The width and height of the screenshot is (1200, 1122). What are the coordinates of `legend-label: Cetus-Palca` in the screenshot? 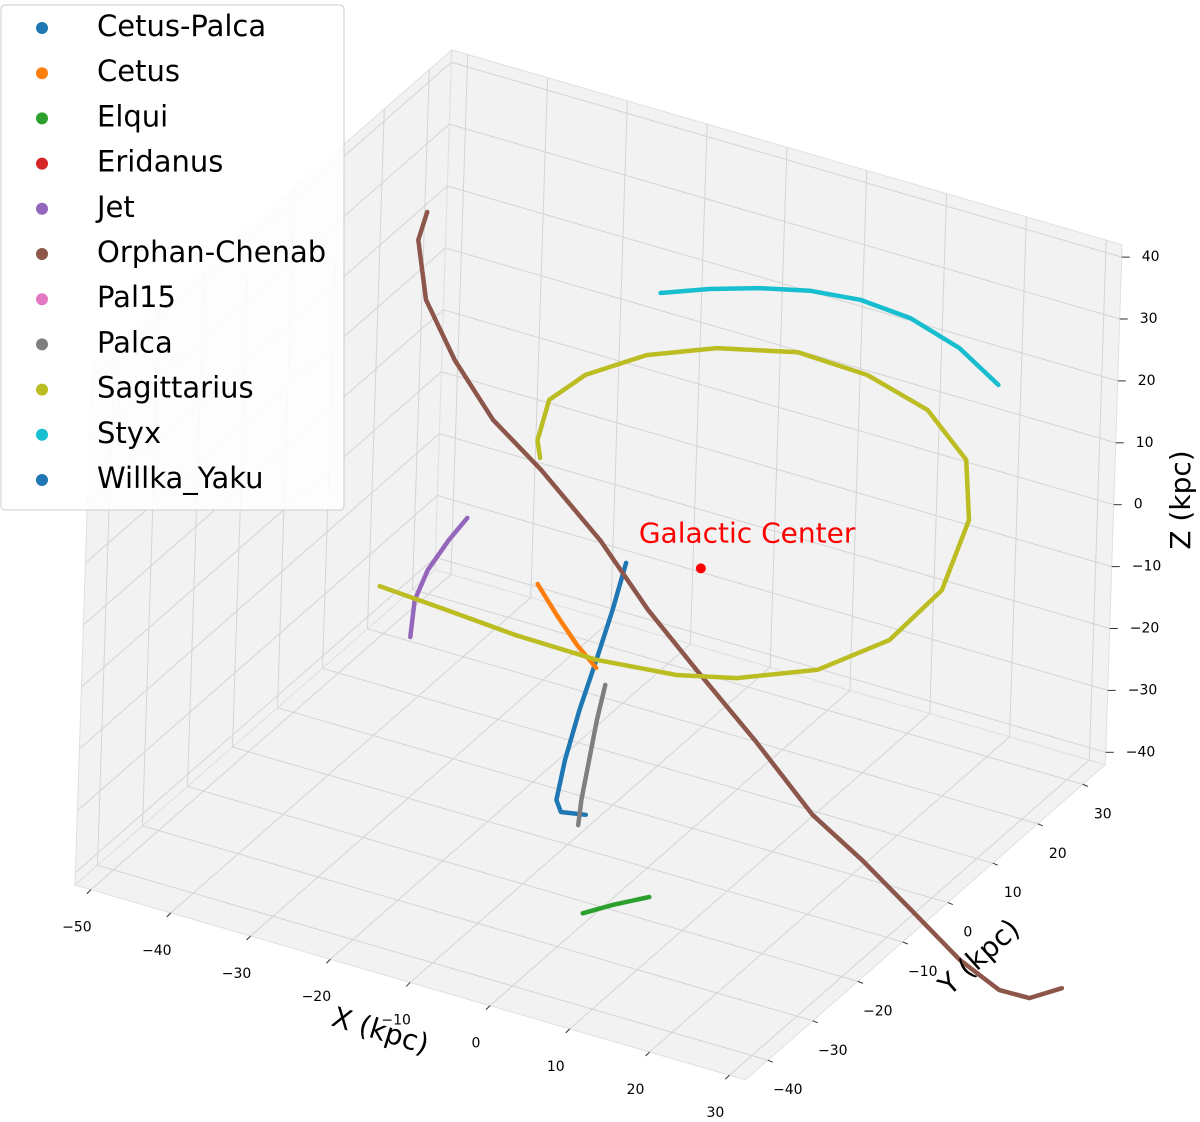 It's located at (181, 26).